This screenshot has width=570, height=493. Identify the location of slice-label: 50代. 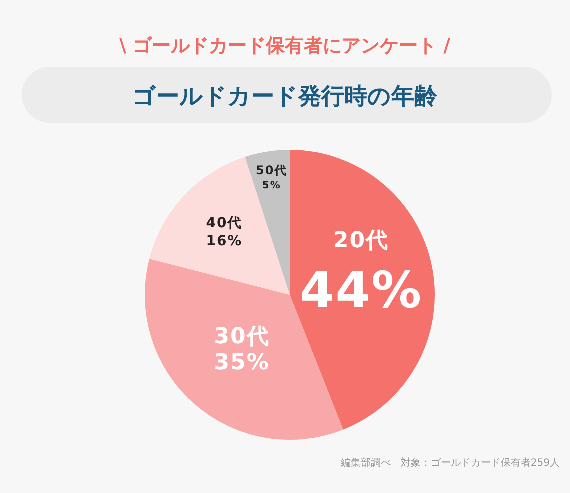
(272, 170).